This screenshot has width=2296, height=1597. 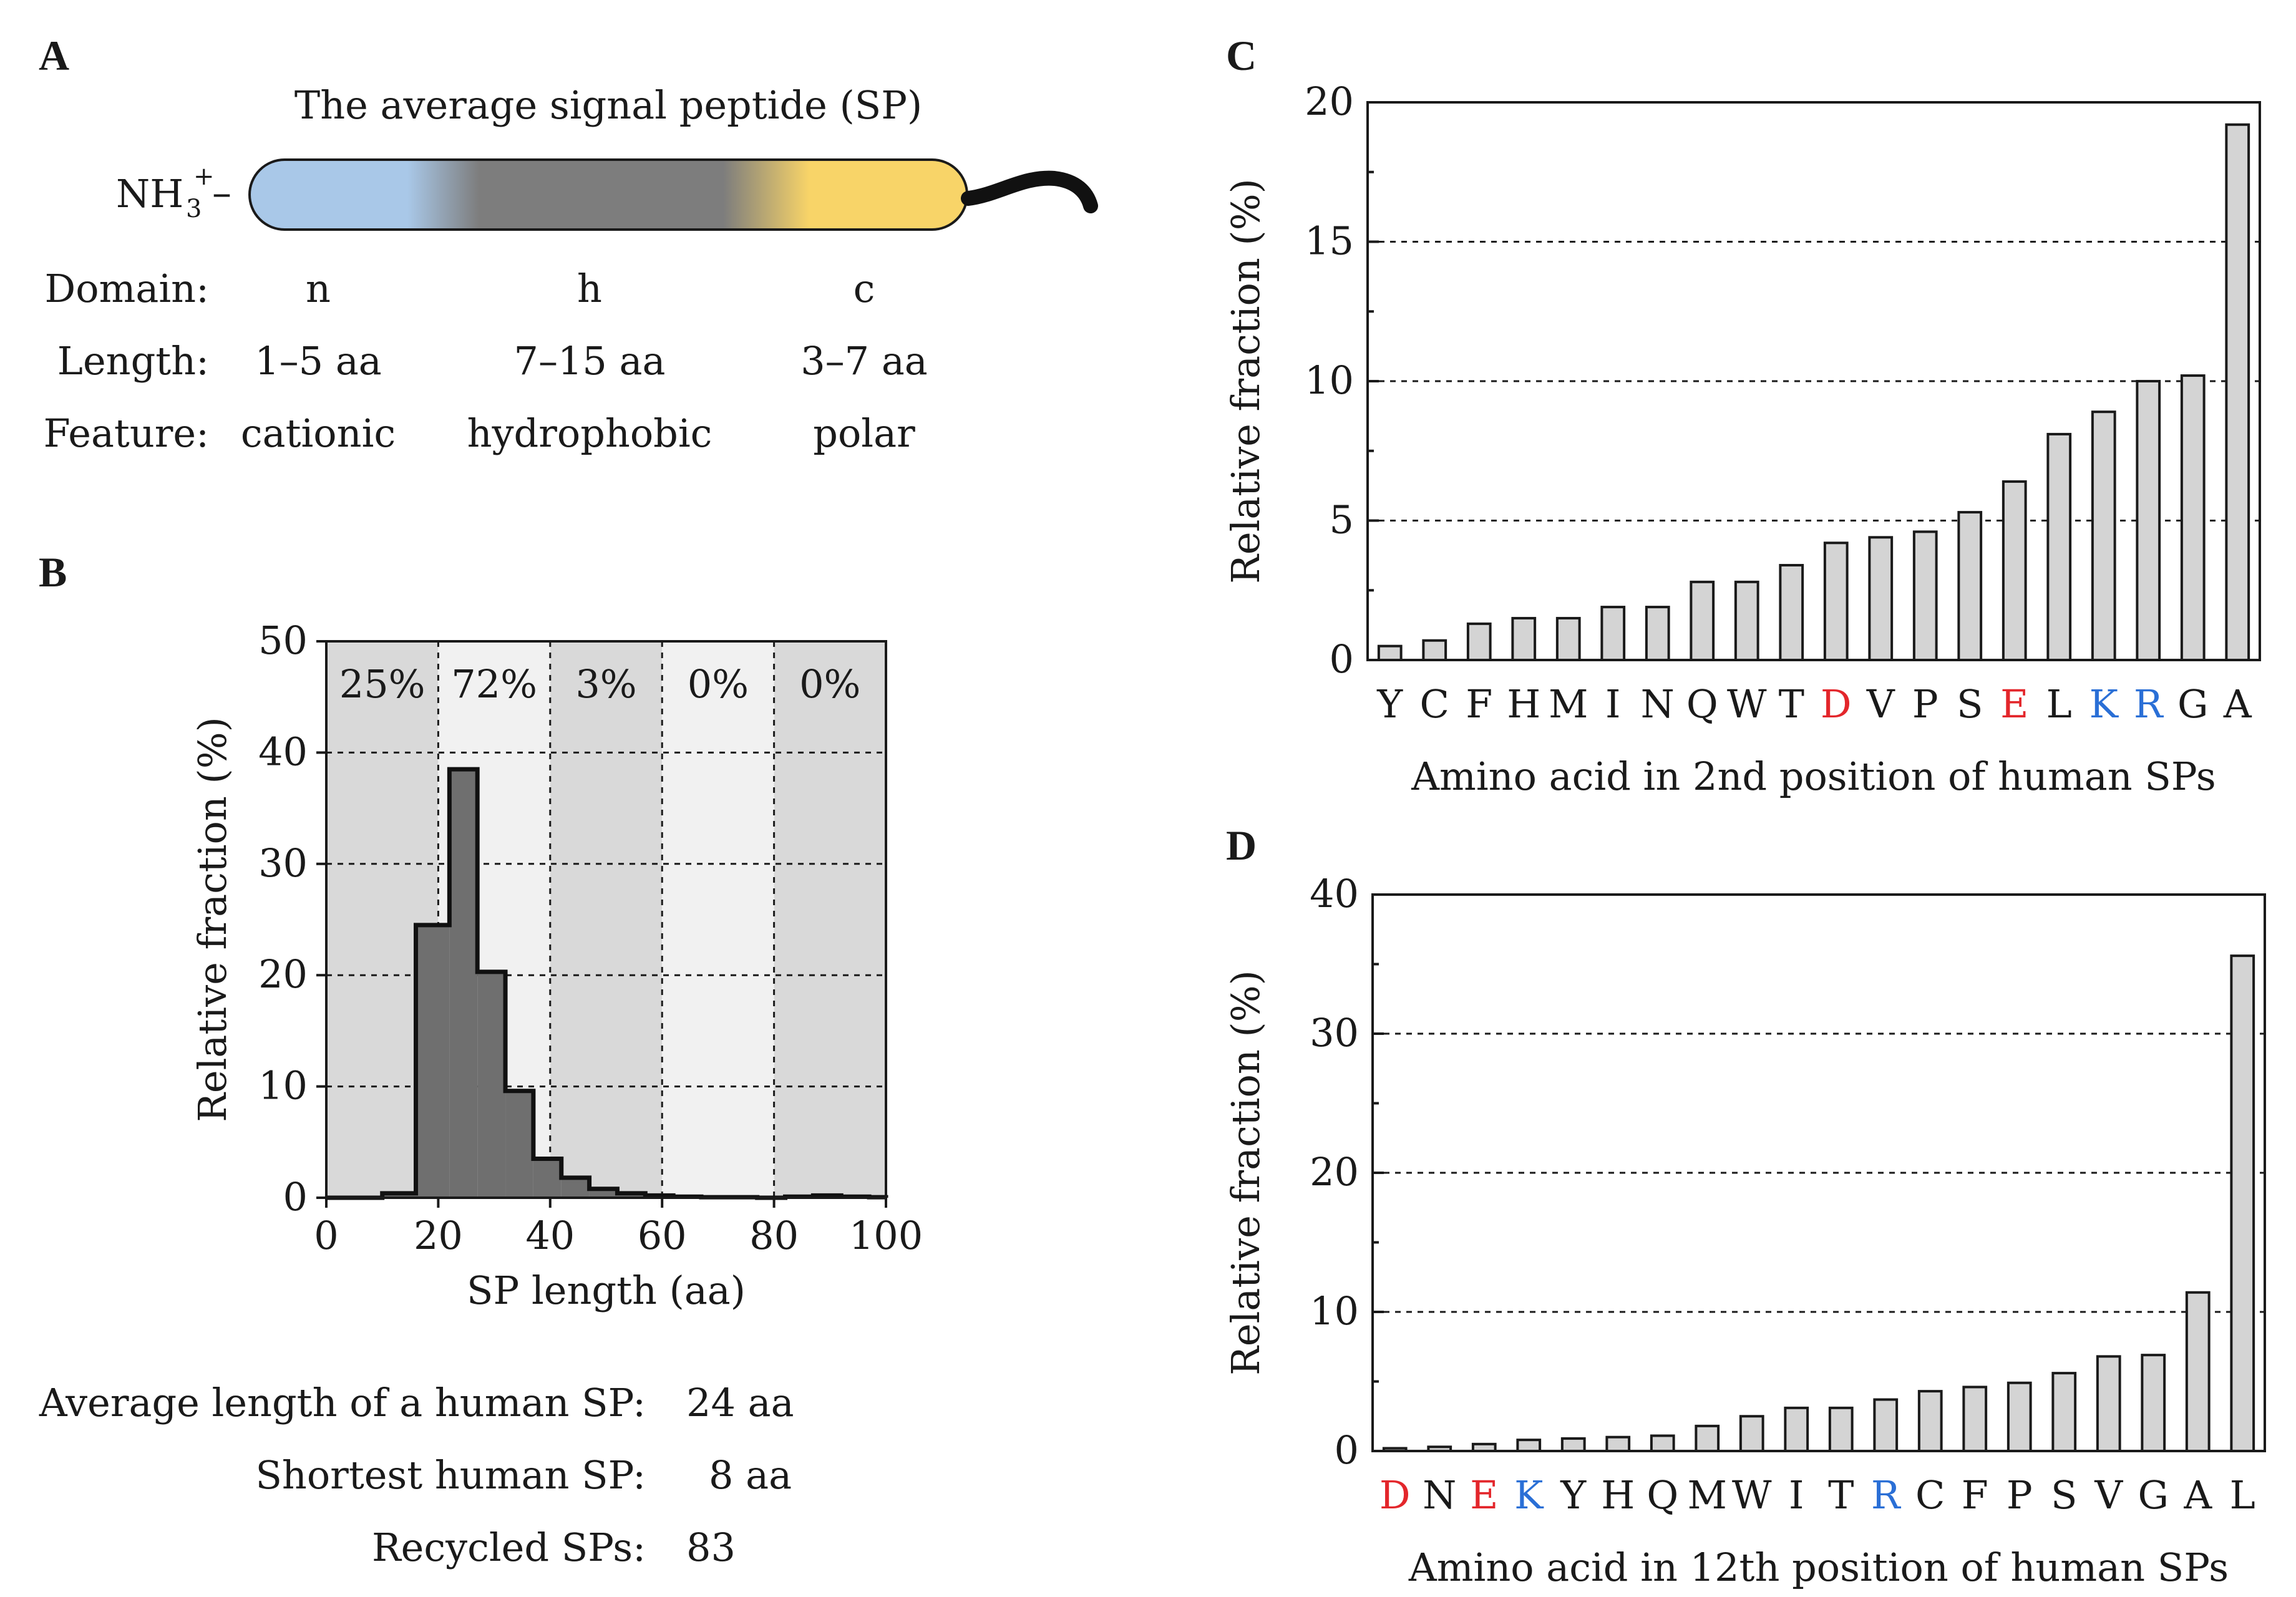 What do you see at coordinates (550, 1235) in the screenshot?
I see `x-tick-label: 40` at bounding box center [550, 1235].